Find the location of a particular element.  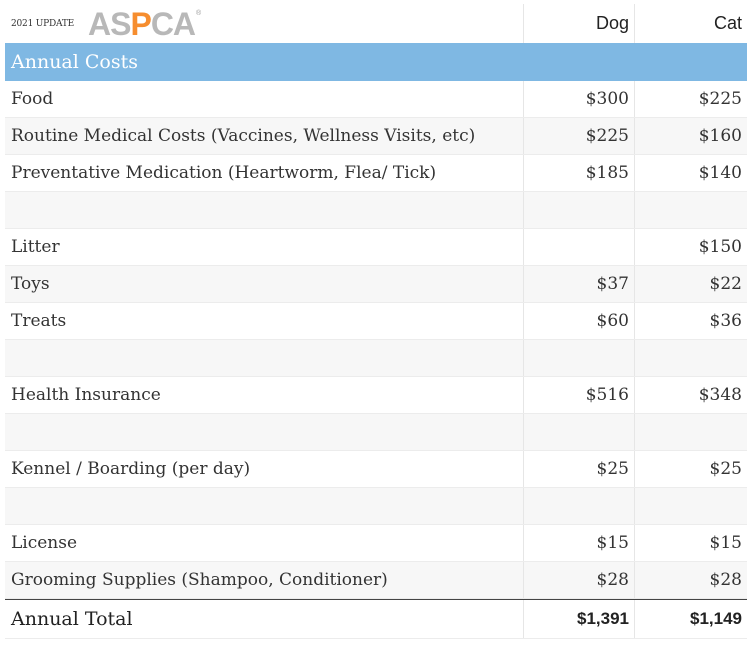

row-cat-cost: $22 is located at coordinates (725, 284).